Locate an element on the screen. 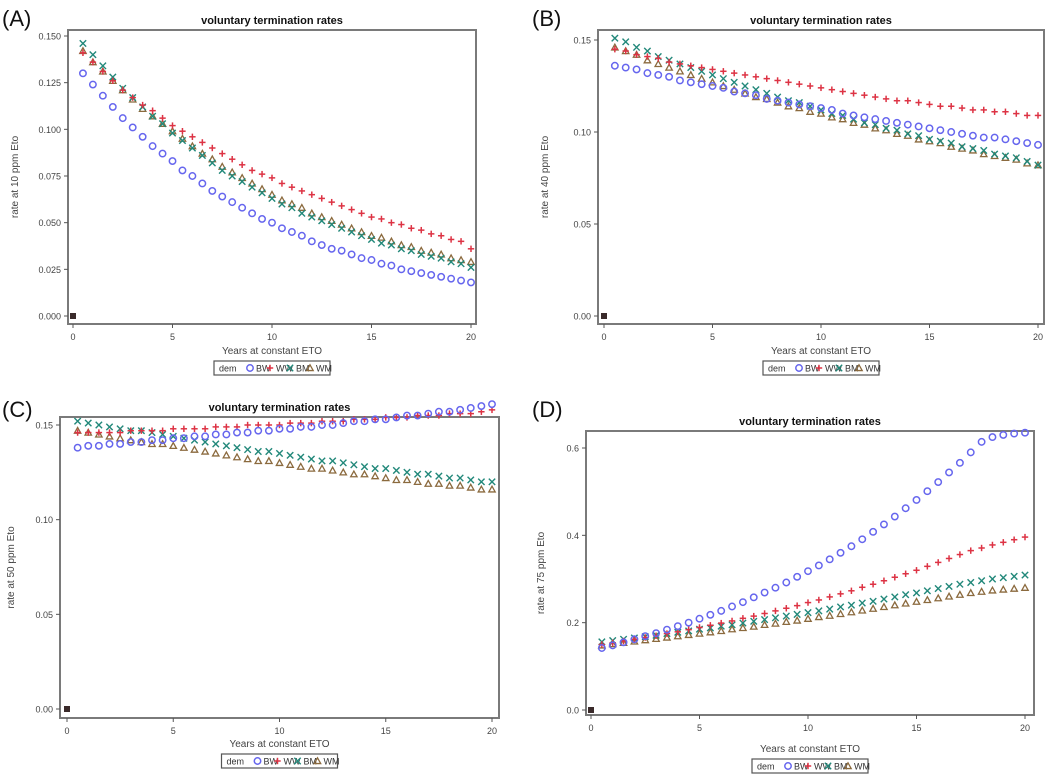 The width and height of the screenshot is (1050, 781). chart-title: voluntary termination rates is located at coordinates (280, 408).